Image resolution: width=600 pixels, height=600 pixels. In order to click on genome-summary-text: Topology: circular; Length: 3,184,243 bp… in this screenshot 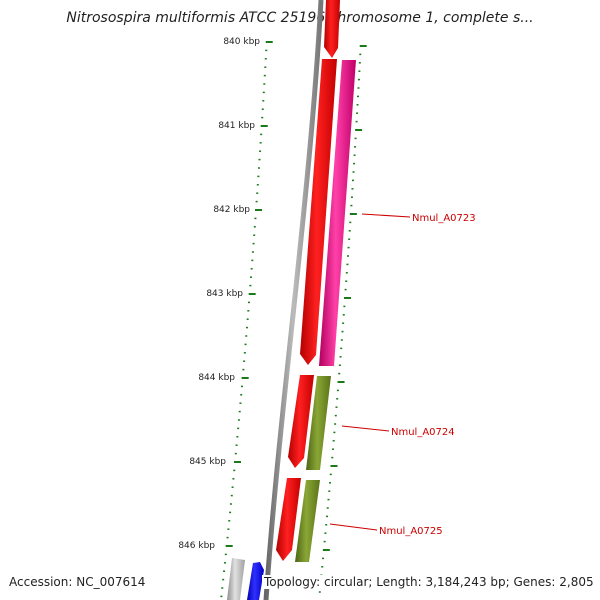, I will do `click(428, 582)`.